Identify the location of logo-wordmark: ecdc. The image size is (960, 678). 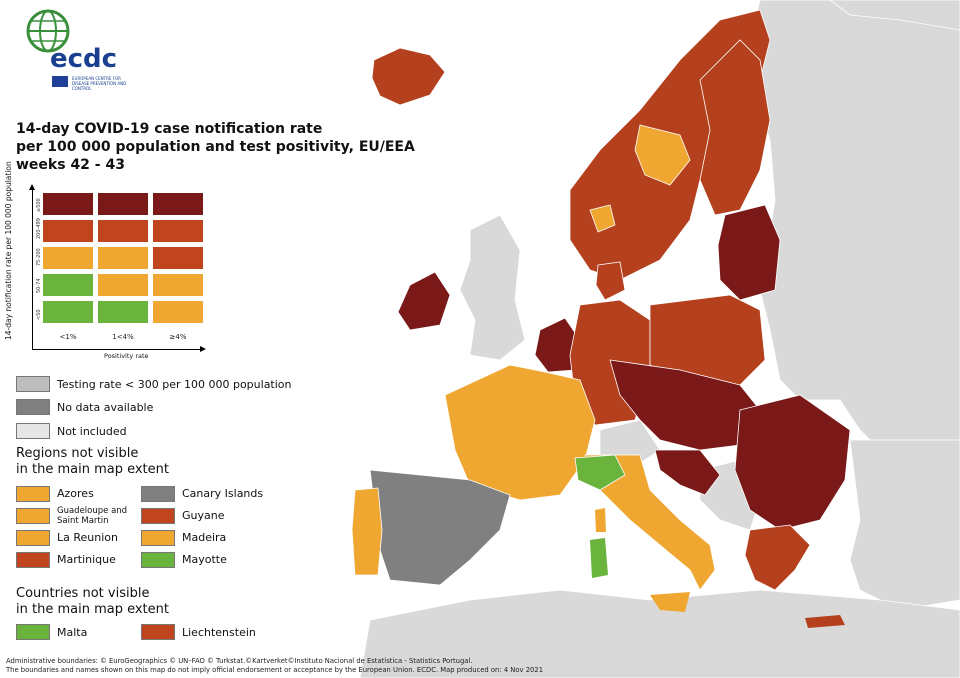
(84, 59).